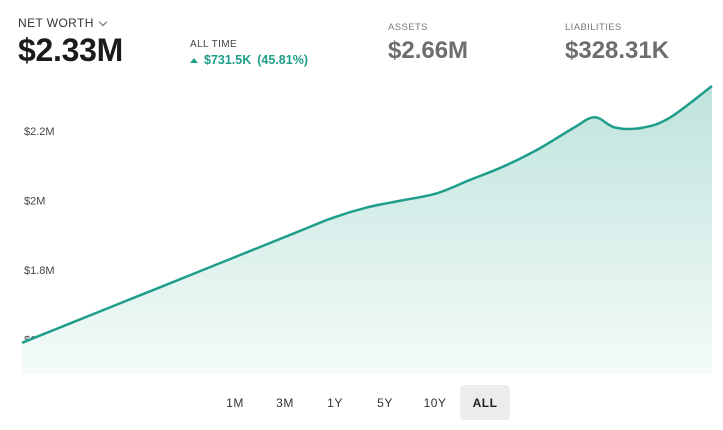  Describe the element at coordinates (214, 44) in the screenshot. I see `all-time-label: ALL TIME` at that location.